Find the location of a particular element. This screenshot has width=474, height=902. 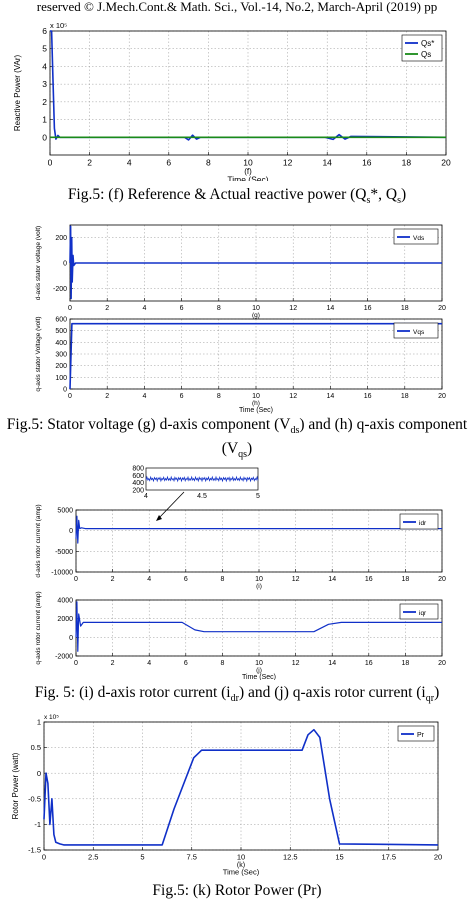

y-tick-label: 2 is located at coordinates (44, 102).